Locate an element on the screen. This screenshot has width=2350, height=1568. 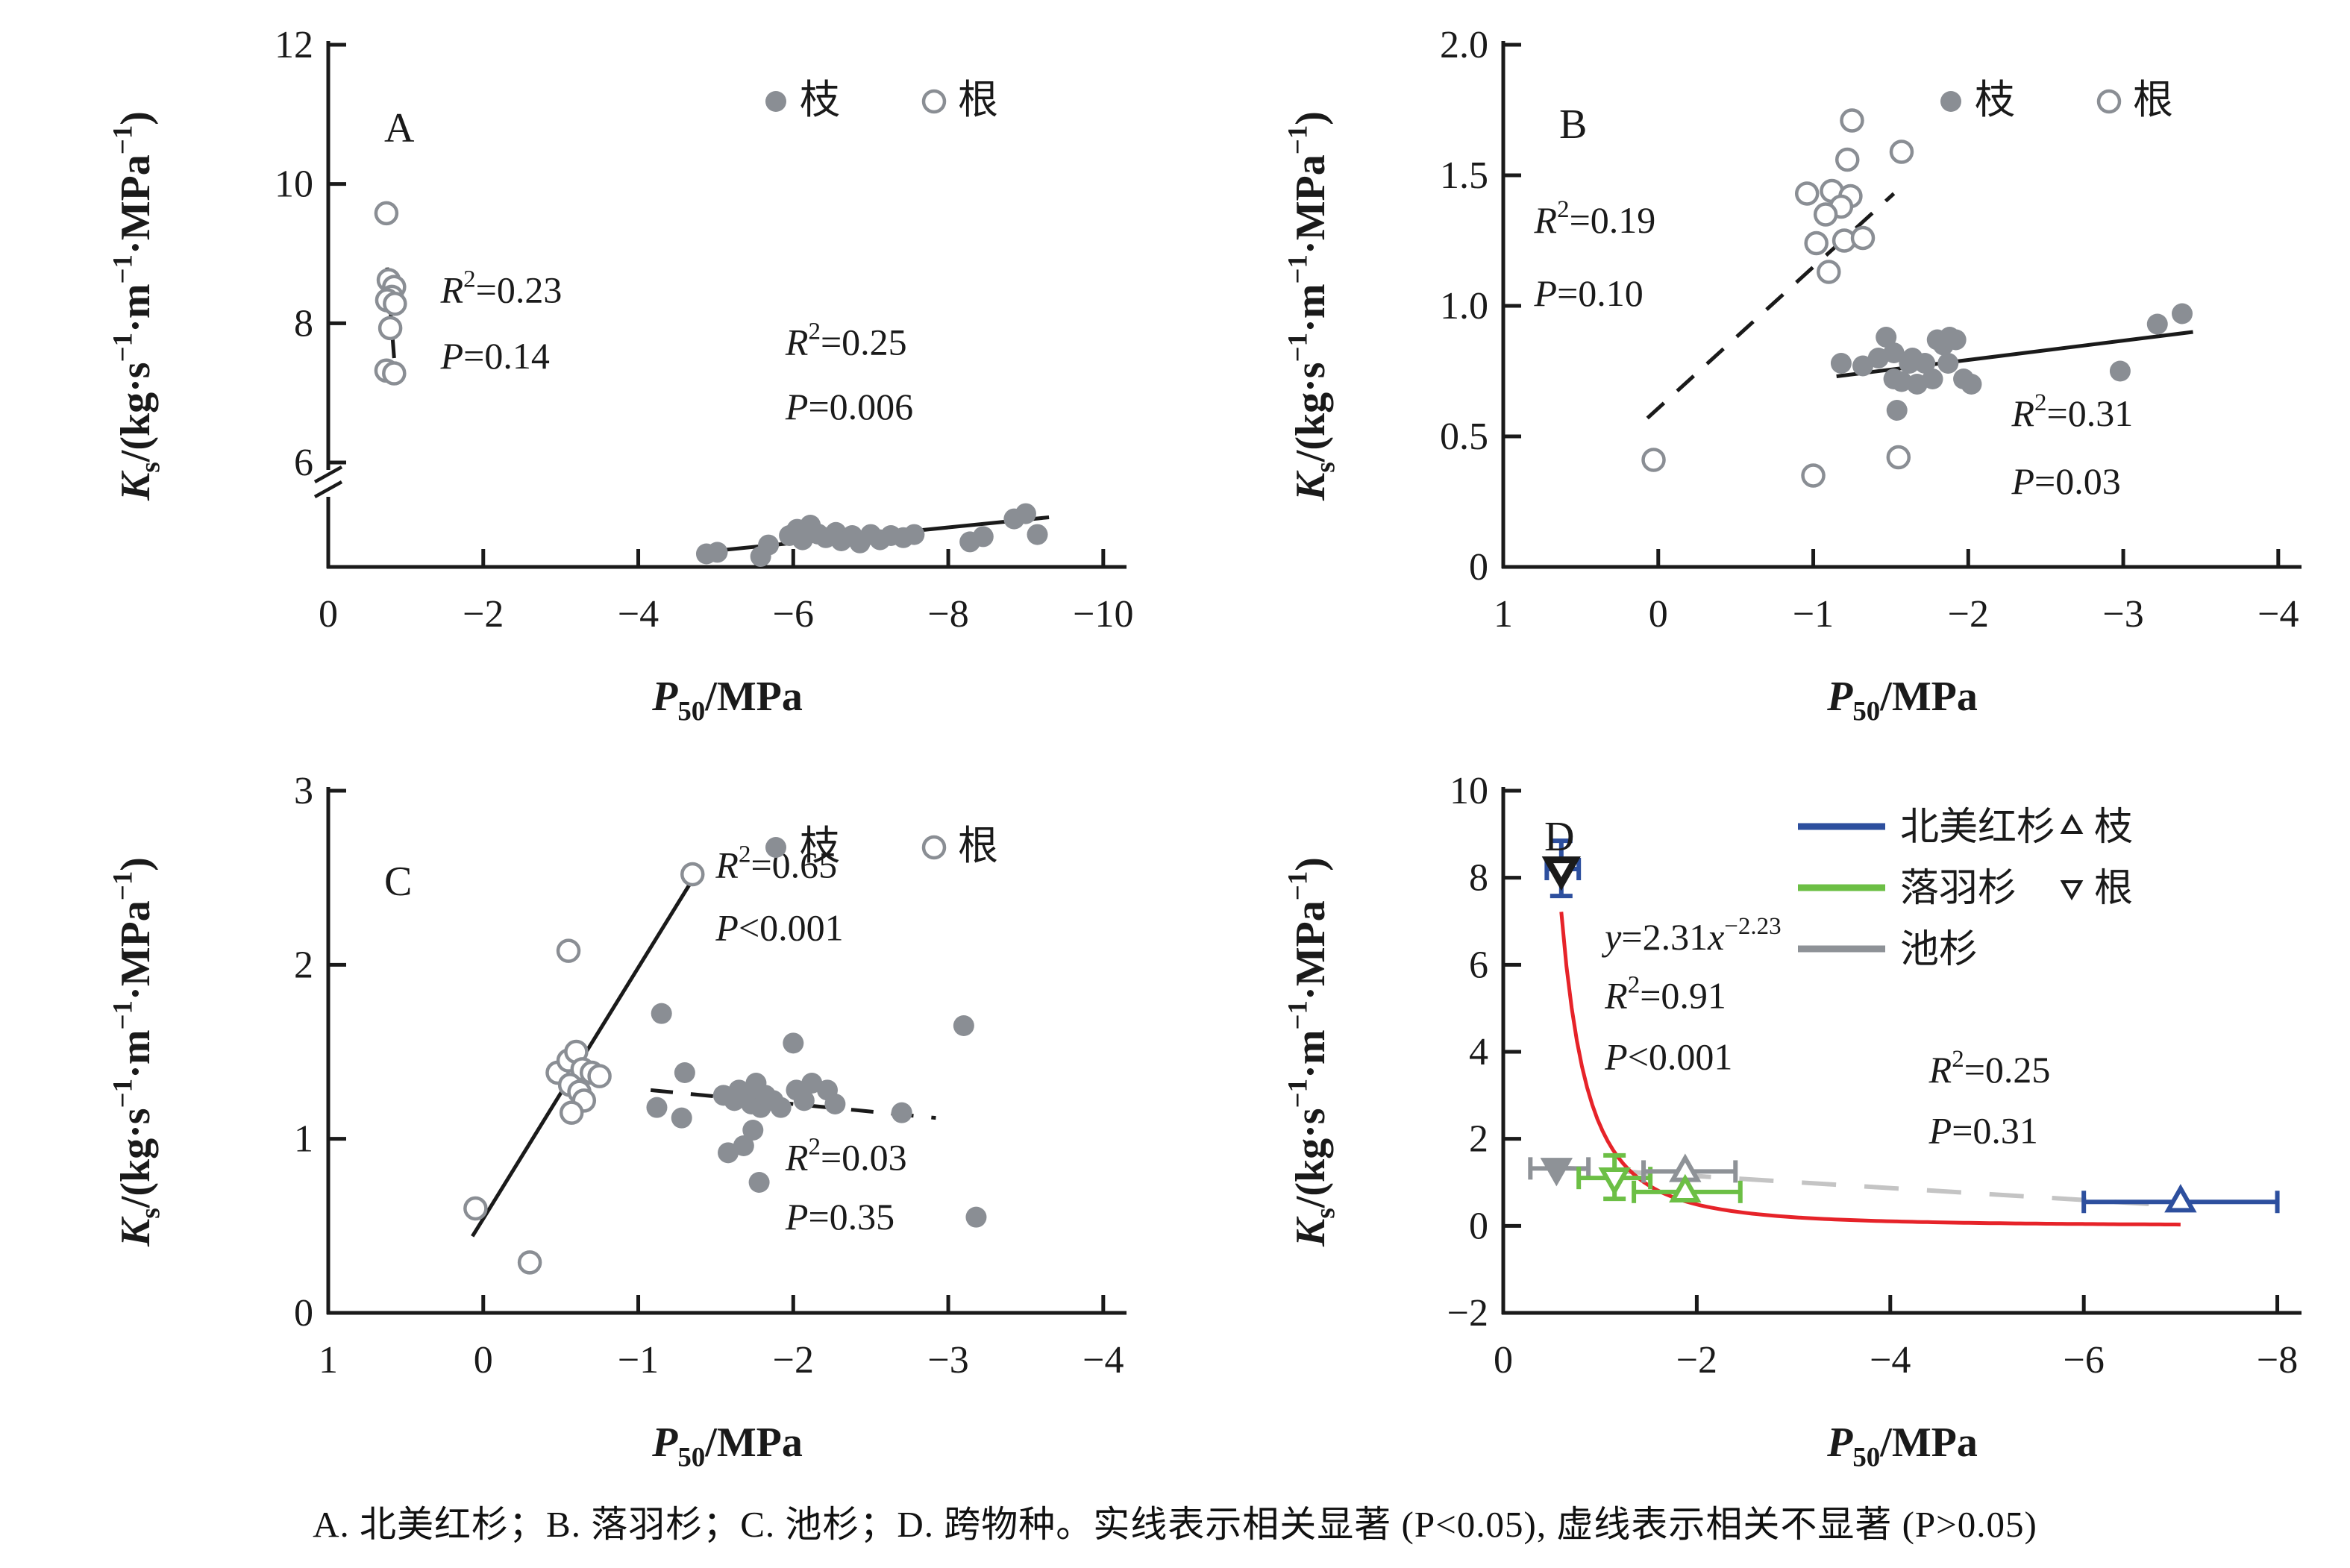
stat-annotation: P=0.006 is located at coordinates (849, 406).